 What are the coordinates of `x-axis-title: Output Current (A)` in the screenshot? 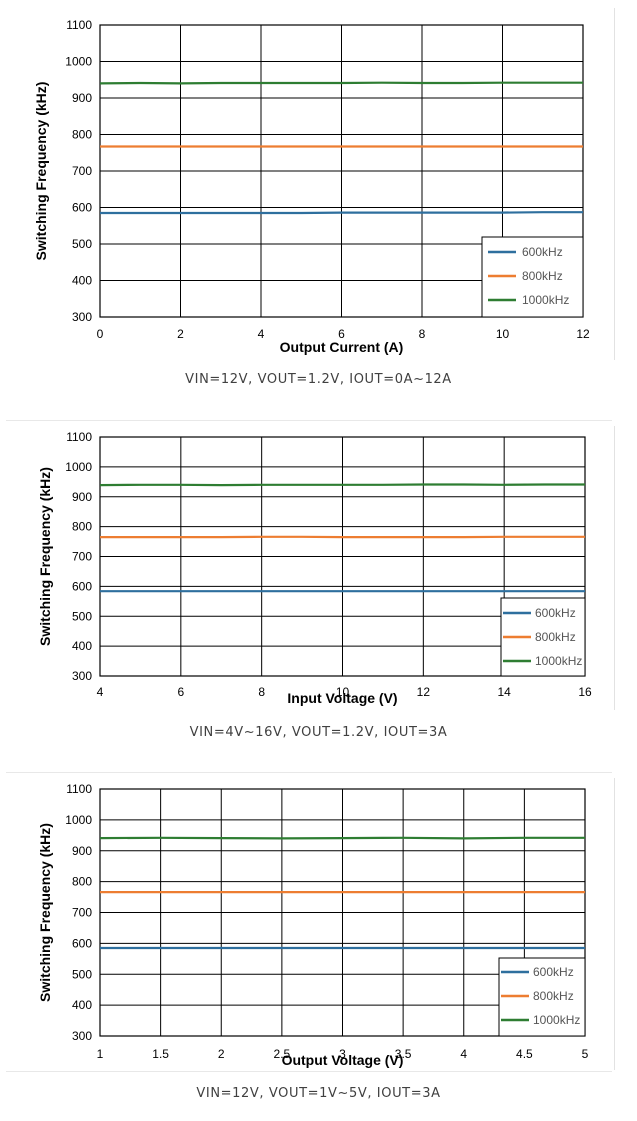 It's located at (342, 347).